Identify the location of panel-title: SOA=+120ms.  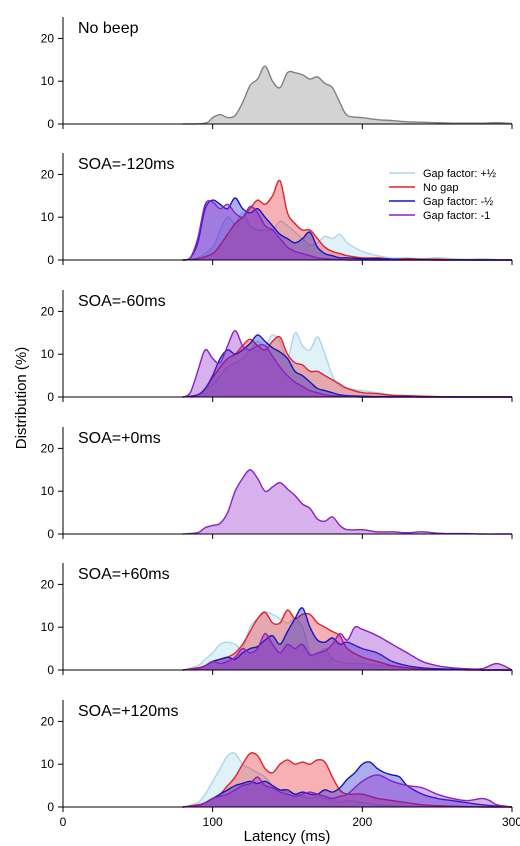
(128, 711).